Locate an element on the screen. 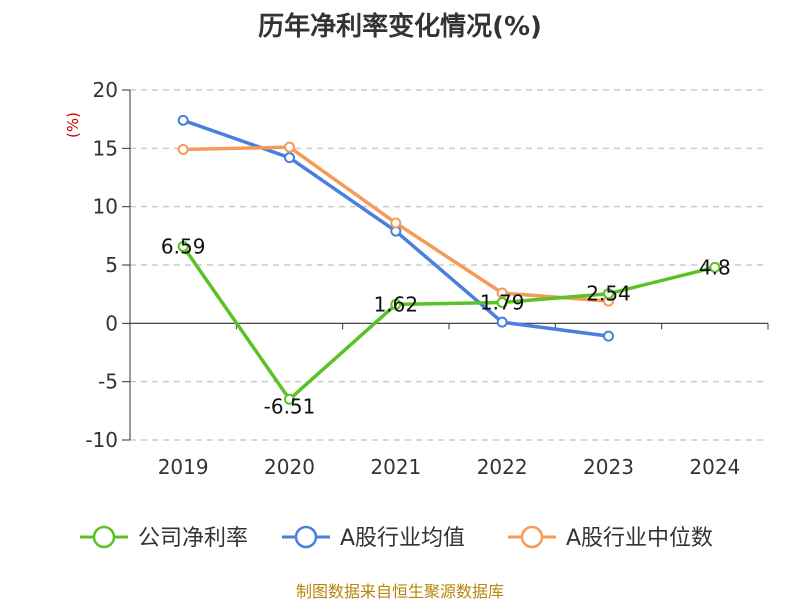 This screenshot has height=602, width=800. x-tick-label-2022: 2022 is located at coordinates (502, 467).